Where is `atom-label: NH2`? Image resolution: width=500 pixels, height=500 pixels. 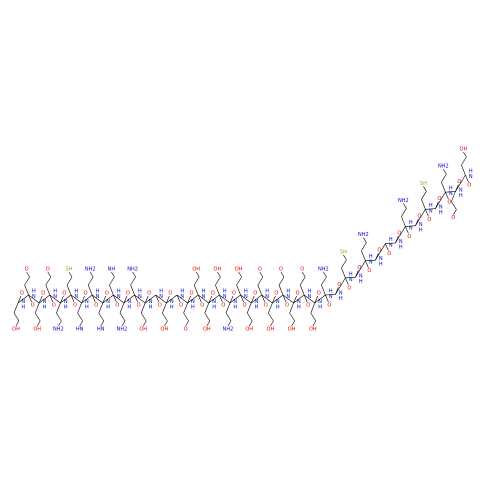
atom-label: NH2 is located at coordinates (132, 270).